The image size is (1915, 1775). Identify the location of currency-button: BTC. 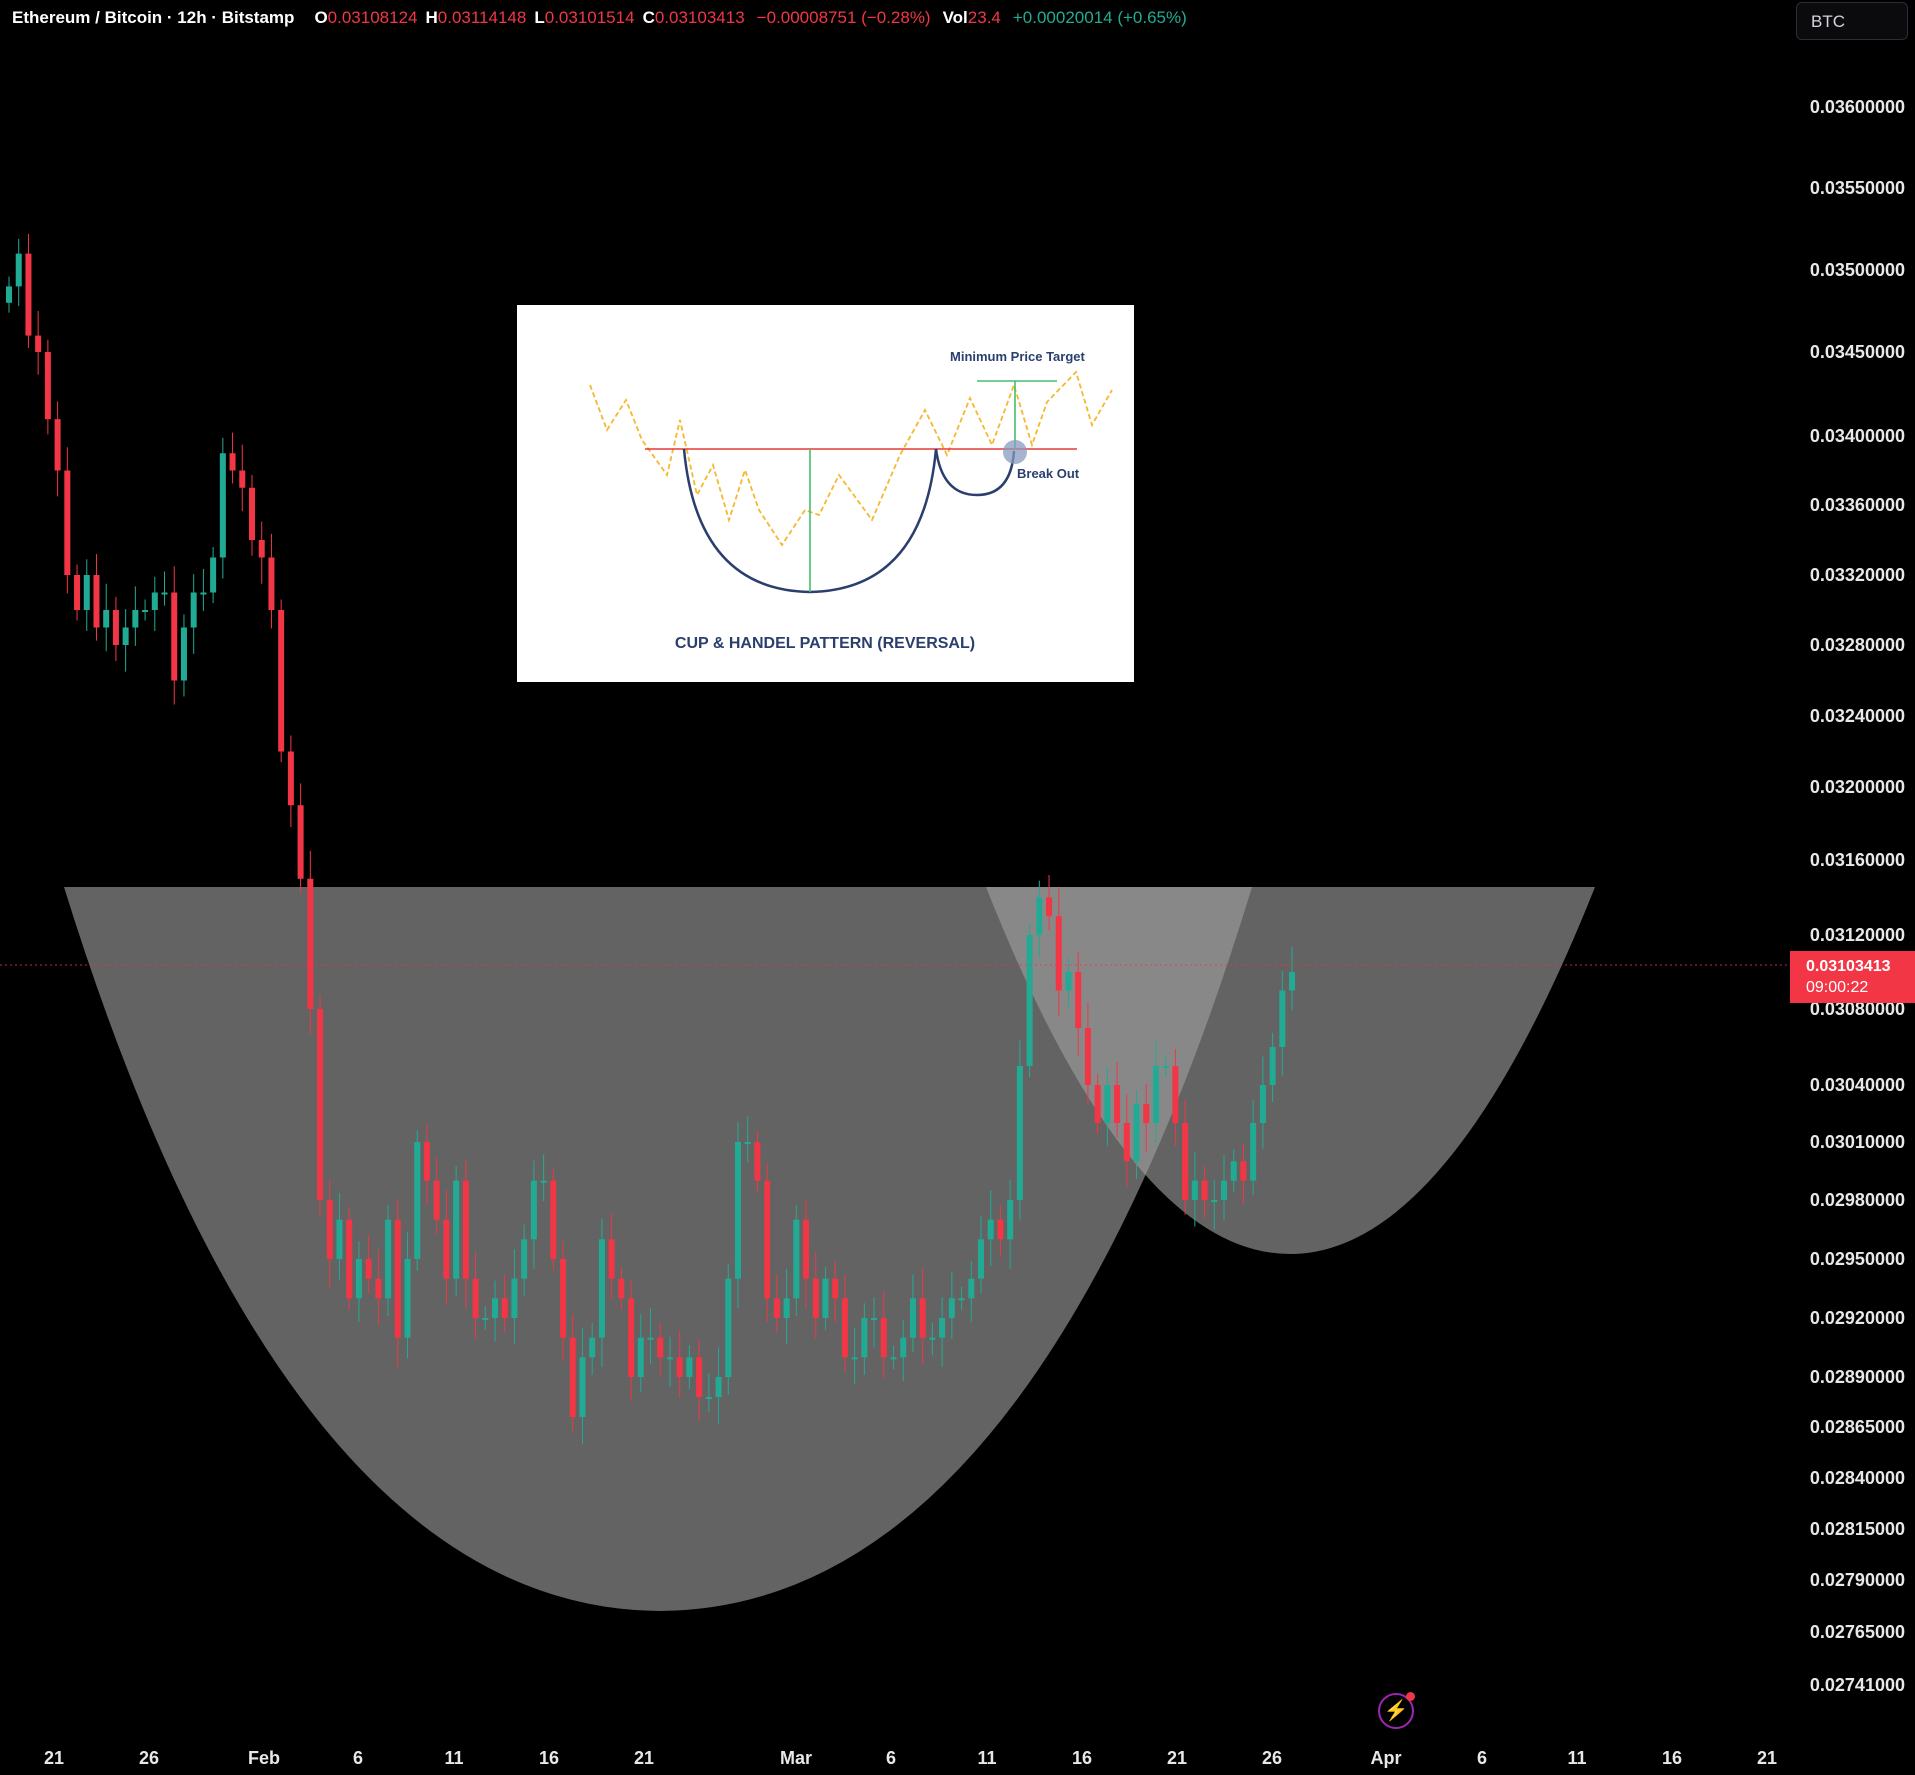
(1852, 21).